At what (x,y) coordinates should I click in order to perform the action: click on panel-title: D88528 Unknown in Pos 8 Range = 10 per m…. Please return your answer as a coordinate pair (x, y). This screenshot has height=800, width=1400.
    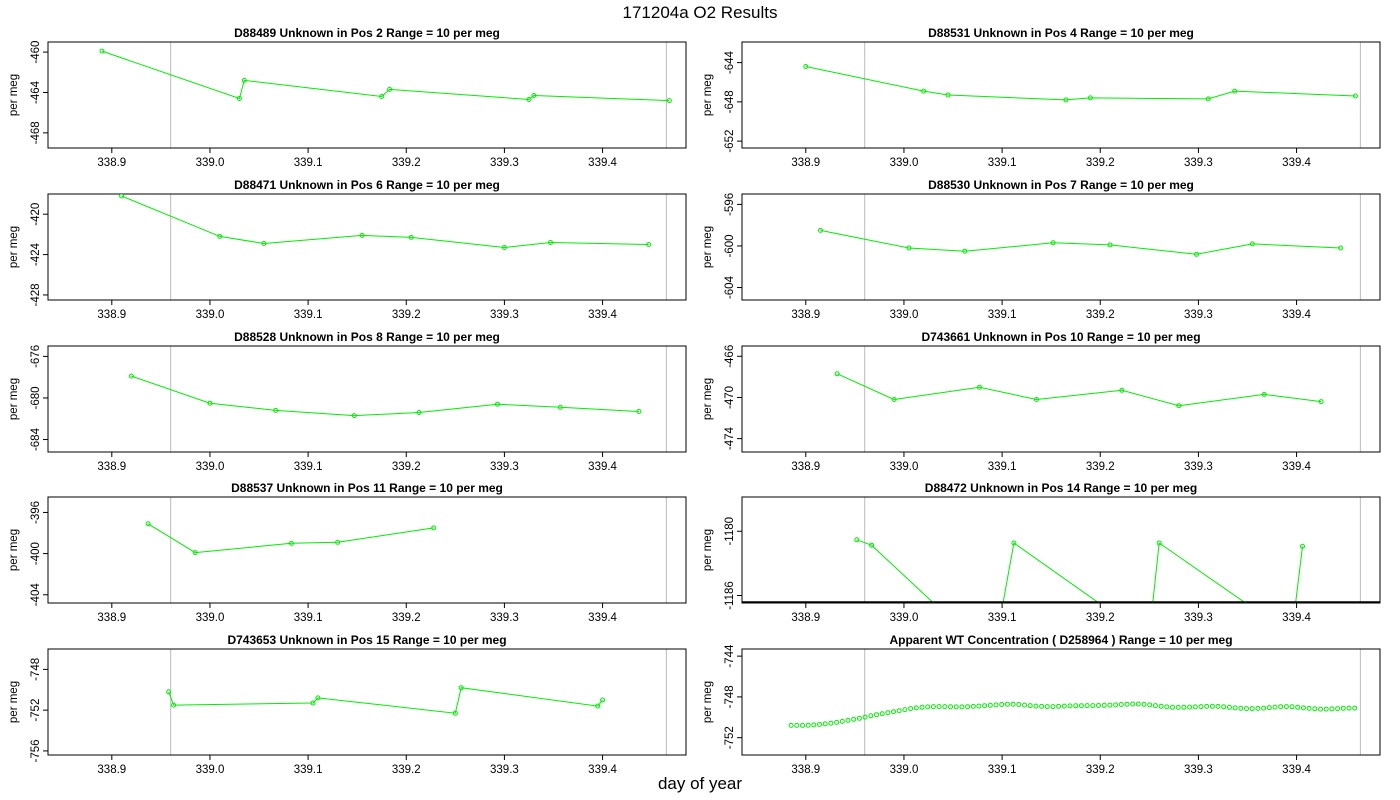
    Looking at the image, I should click on (367, 337).